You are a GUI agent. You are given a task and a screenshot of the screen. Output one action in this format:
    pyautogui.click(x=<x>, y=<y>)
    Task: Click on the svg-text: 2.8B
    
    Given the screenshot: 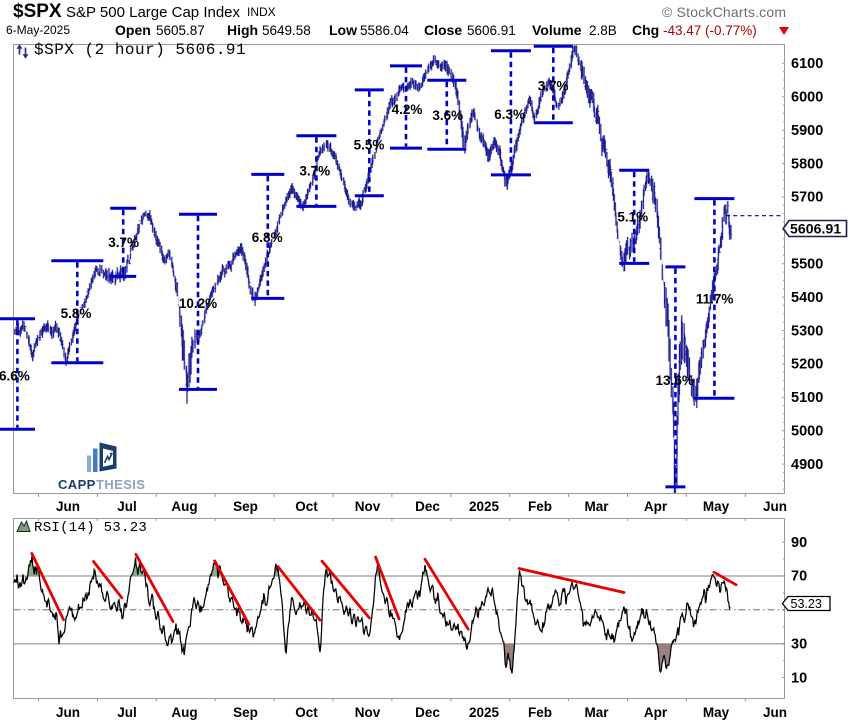 What is the action you would take?
    pyautogui.click(x=603, y=30)
    